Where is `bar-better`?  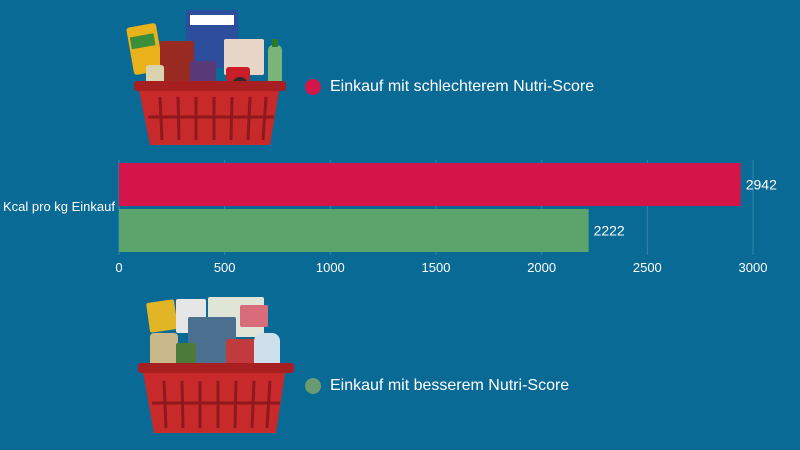 bar-better is located at coordinates (354, 230).